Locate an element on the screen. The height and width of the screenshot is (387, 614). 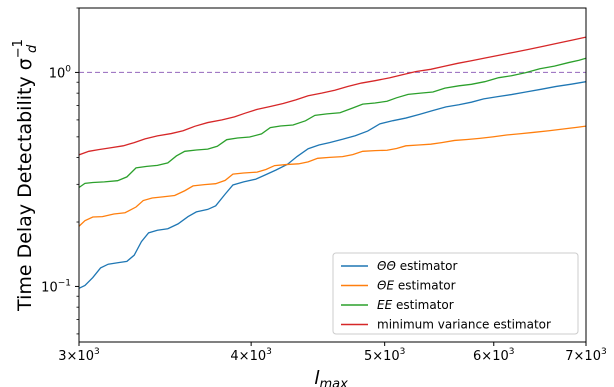
x-axis-label: lmax is located at coordinates (331, 377).